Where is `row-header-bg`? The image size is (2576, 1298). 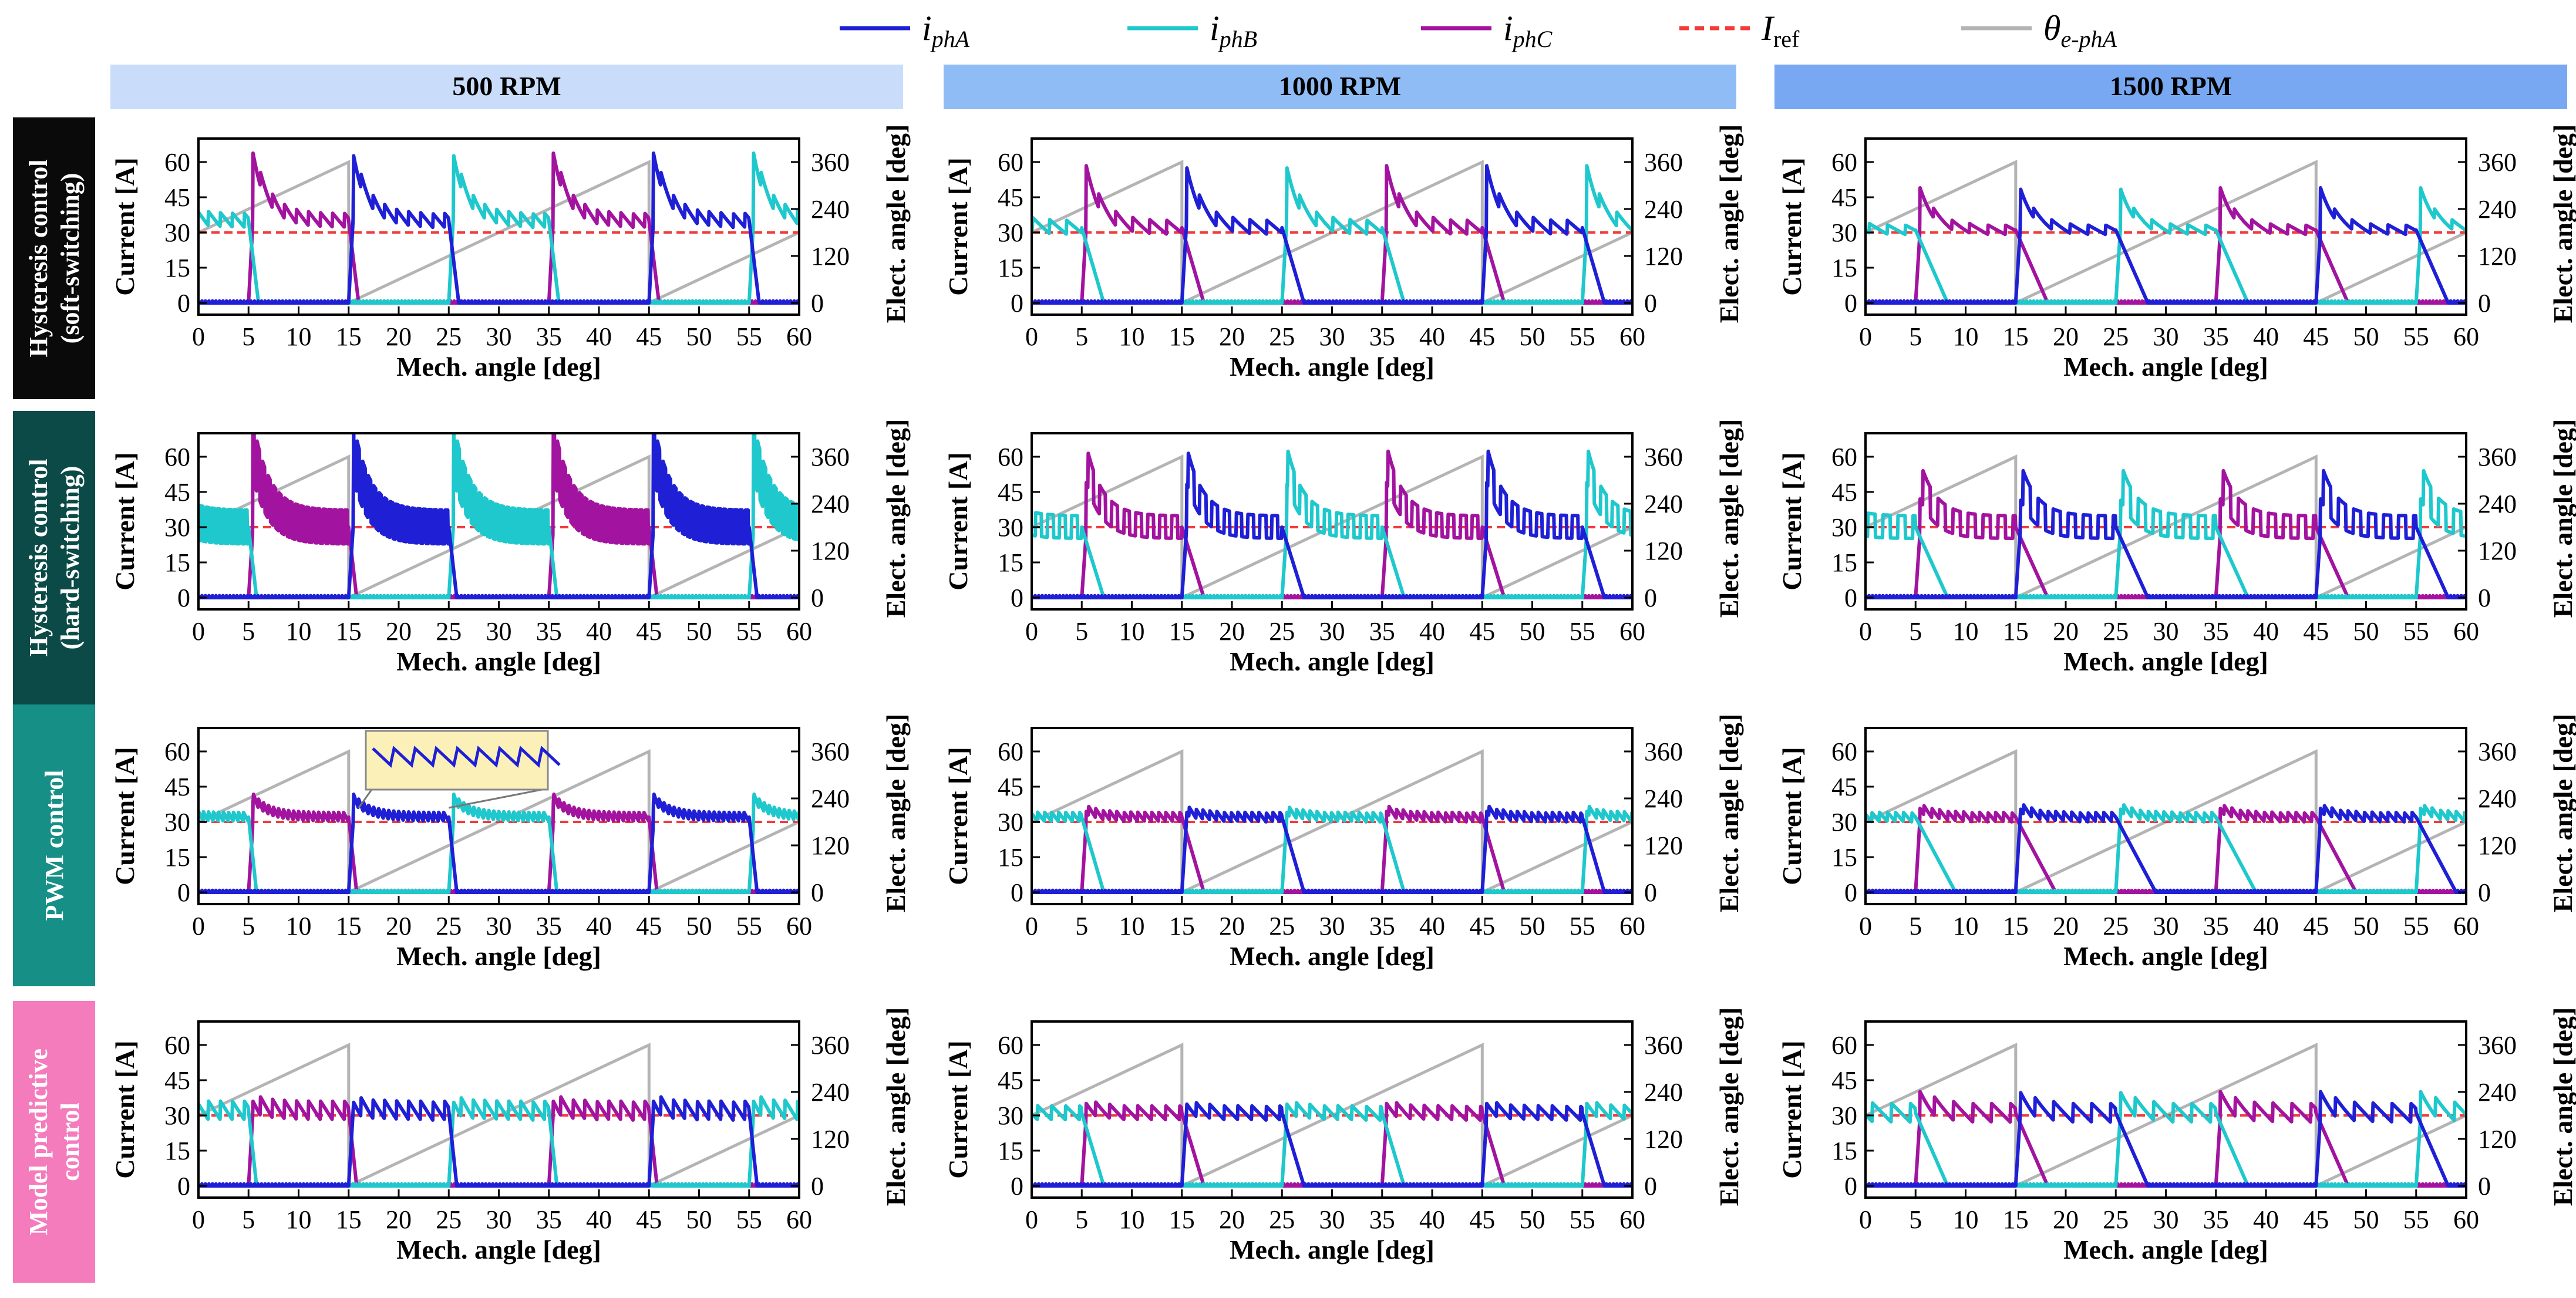 row-header-bg is located at coordinates (54, 557).